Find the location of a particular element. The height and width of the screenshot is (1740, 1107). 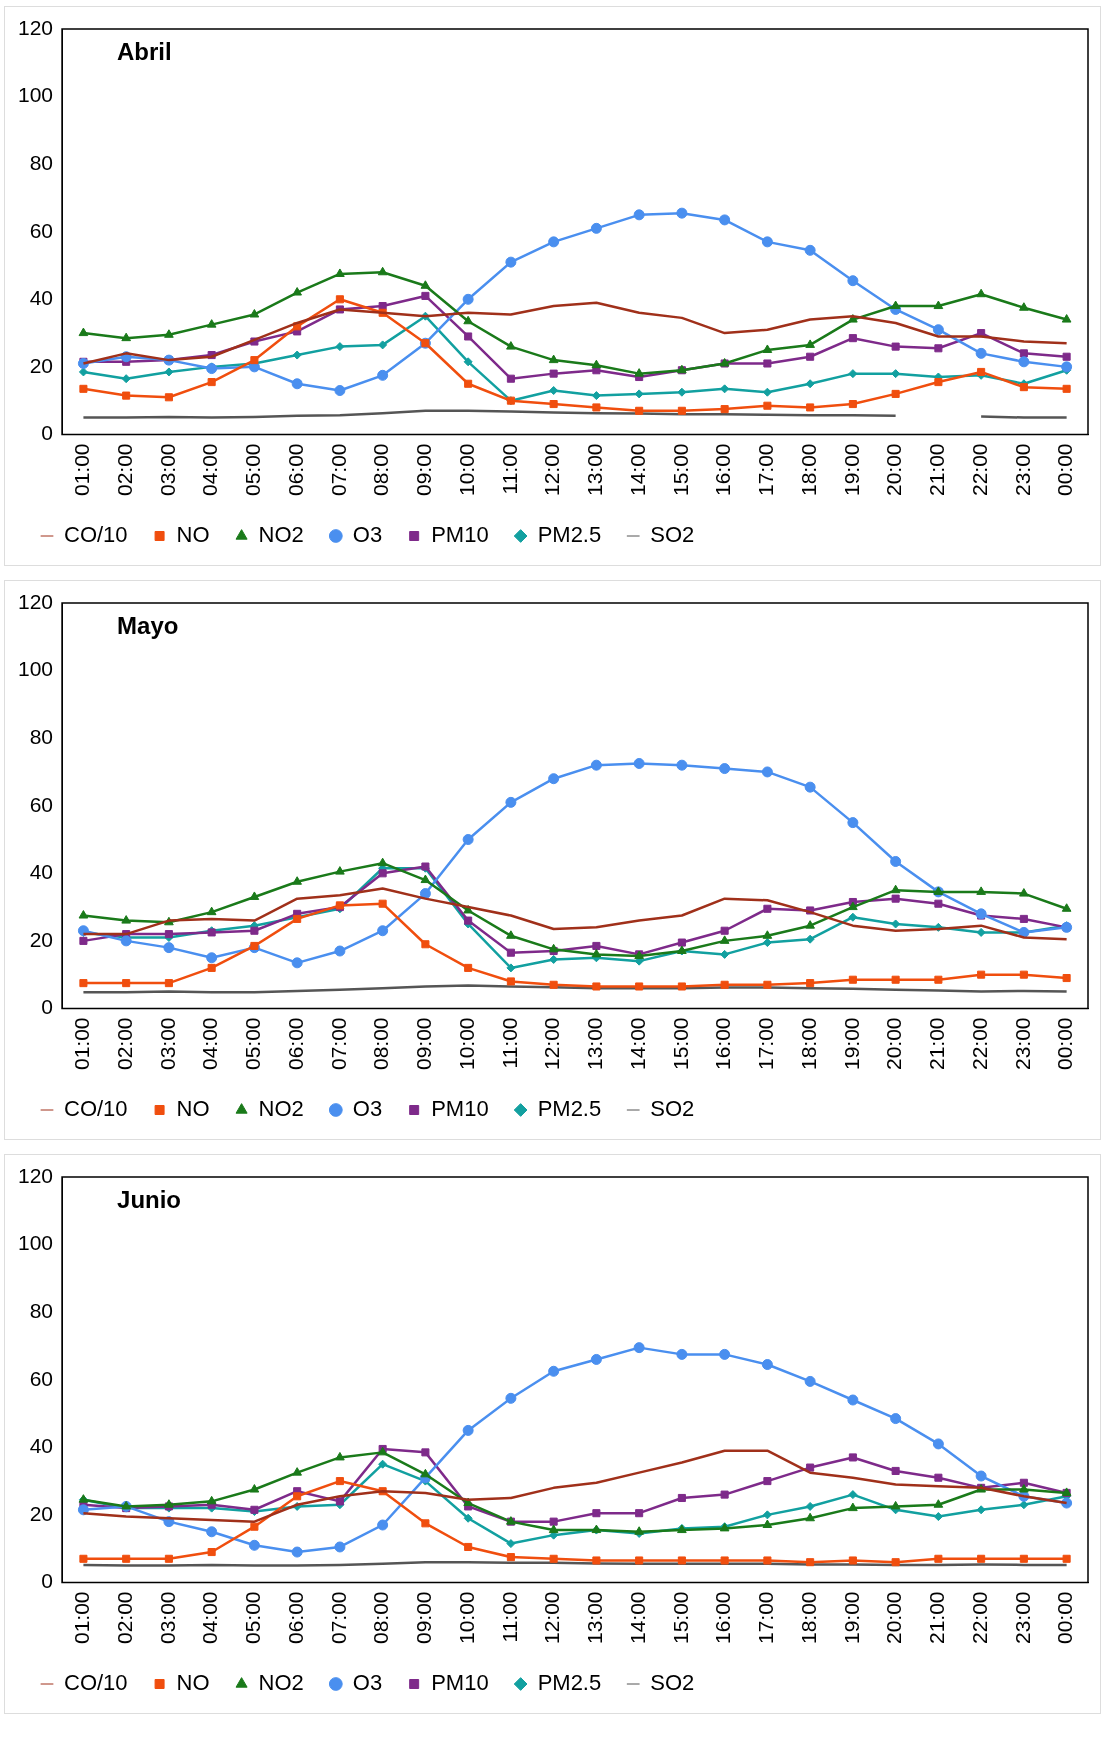

chart-title: Junio is located at coordinates (149, 1199).